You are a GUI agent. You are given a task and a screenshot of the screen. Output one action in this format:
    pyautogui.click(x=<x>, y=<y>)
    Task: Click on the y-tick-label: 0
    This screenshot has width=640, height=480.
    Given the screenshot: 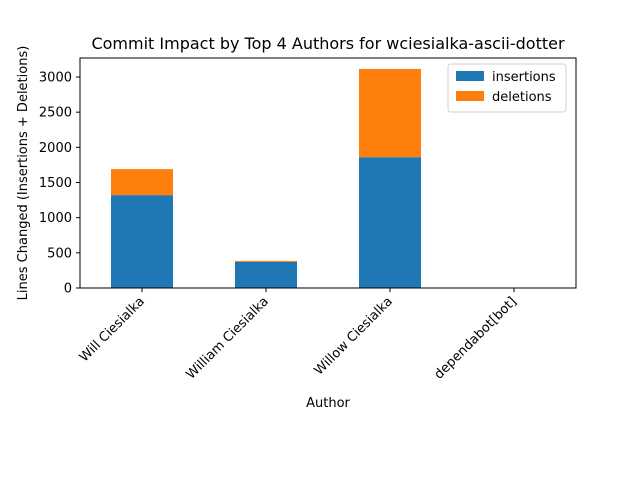 What is the action you would take?
    pyautogui.click(x=68, y=289)
    